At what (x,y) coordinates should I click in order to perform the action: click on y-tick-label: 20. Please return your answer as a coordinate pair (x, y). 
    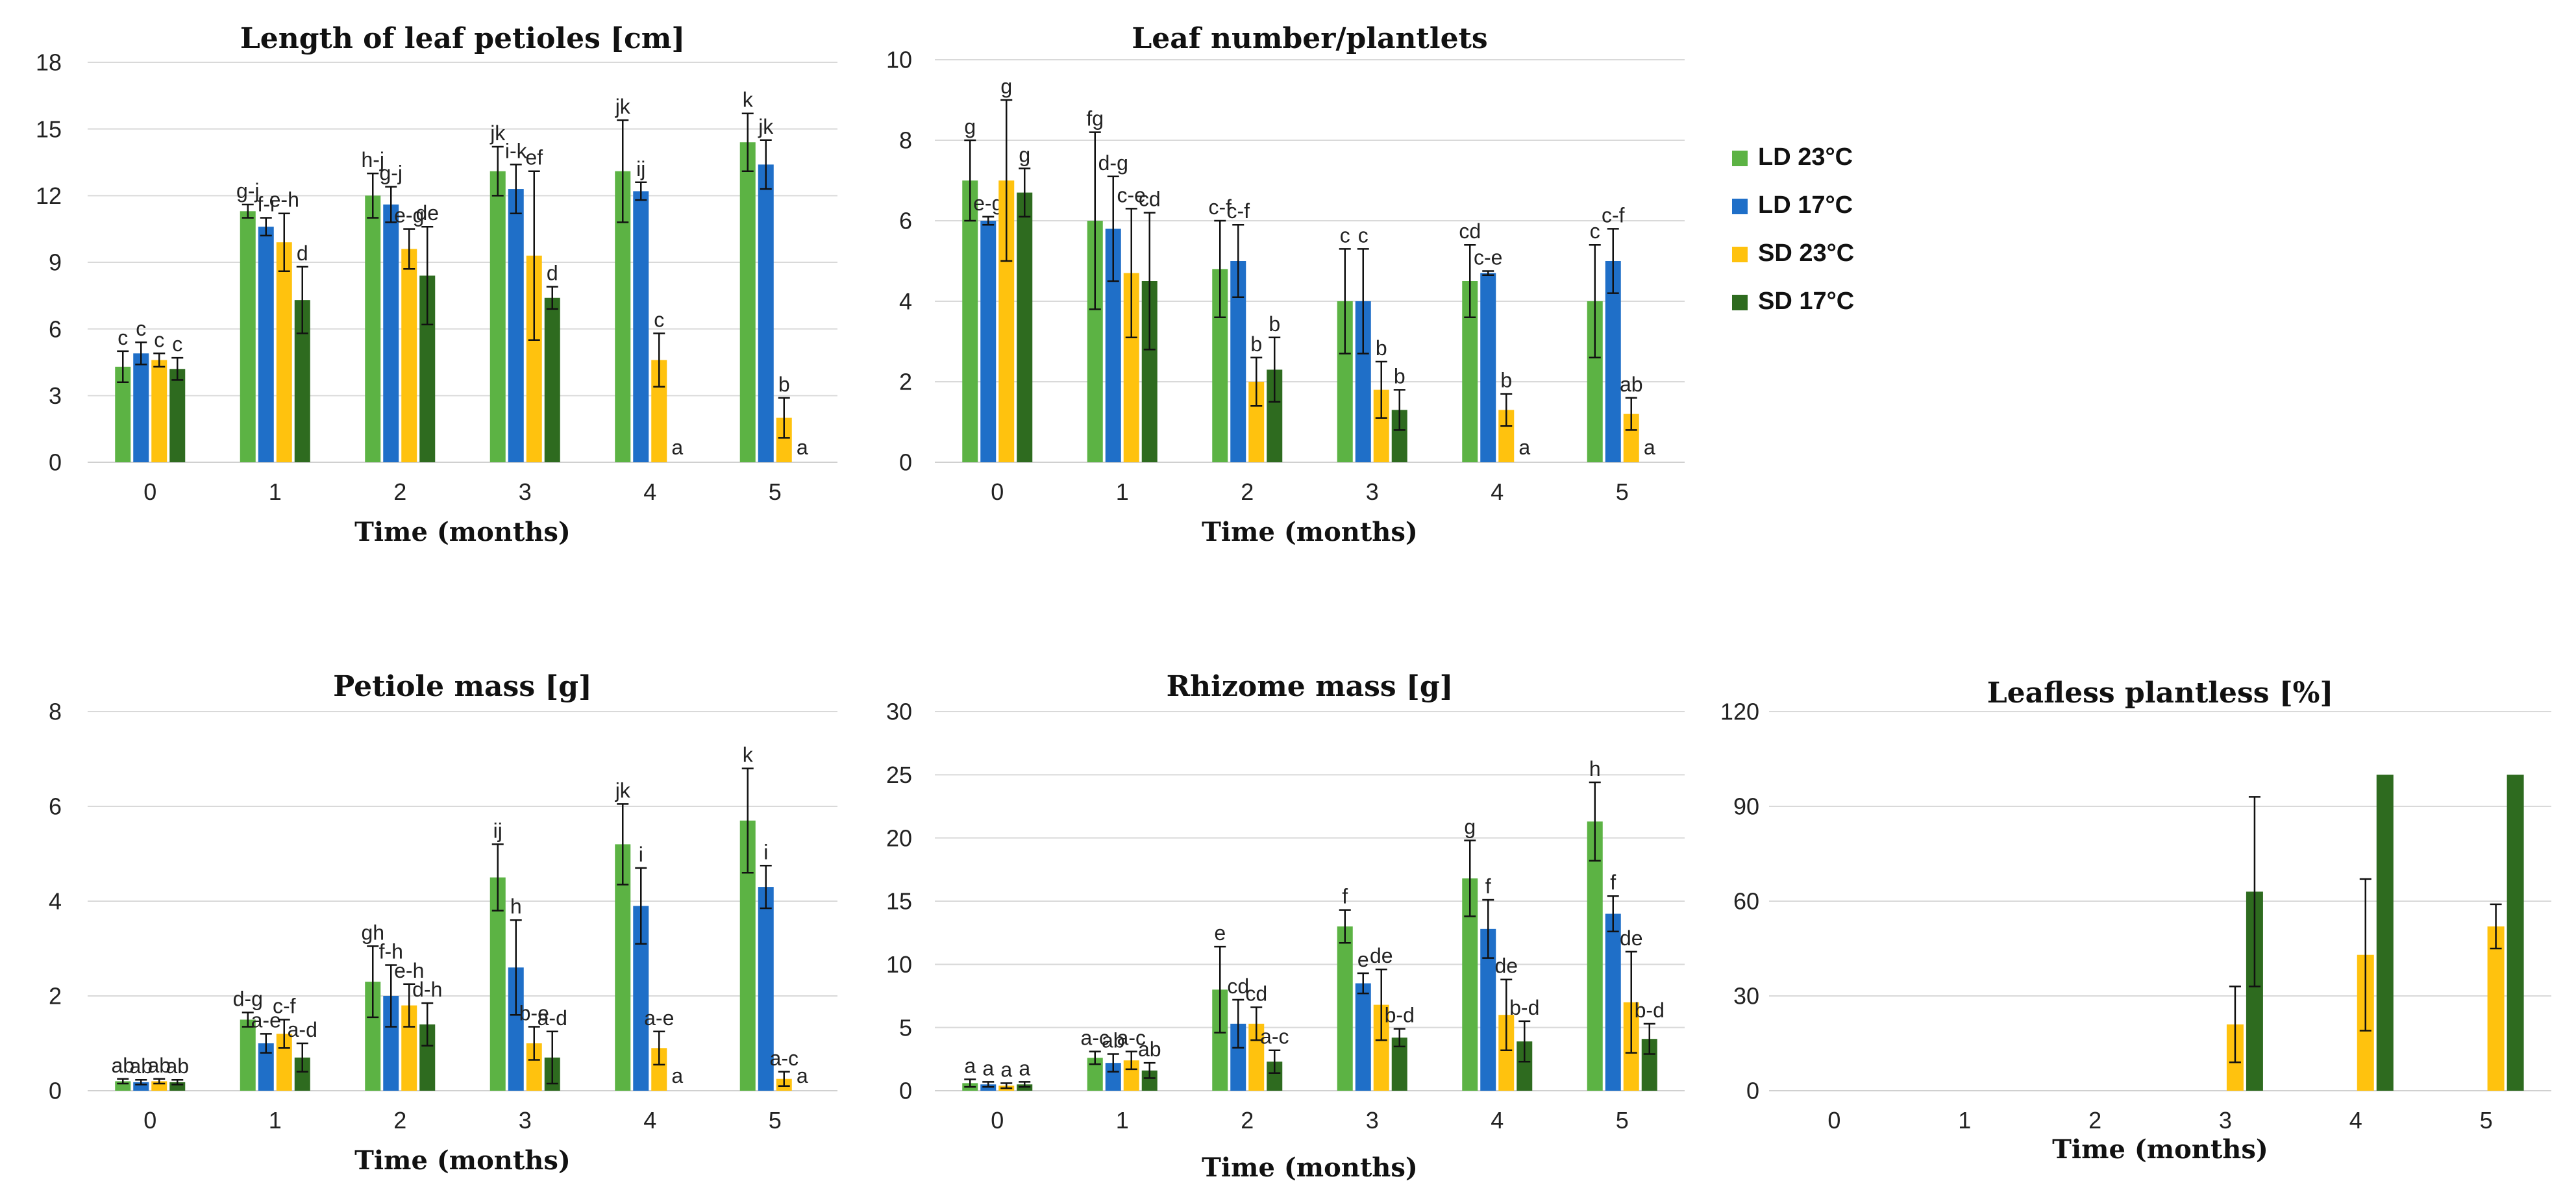
    Looking at the image, I should click on (899, 838).